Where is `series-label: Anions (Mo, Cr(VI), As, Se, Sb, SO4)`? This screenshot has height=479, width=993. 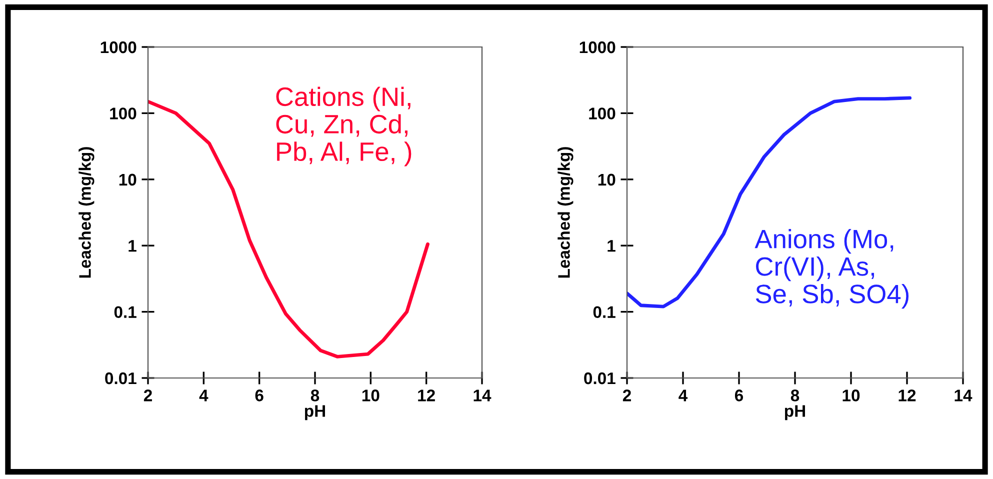
series-label: Anions (Mo, Cr(VI), As, Se, Sb, SO4) is located at coordinates (831, 269).